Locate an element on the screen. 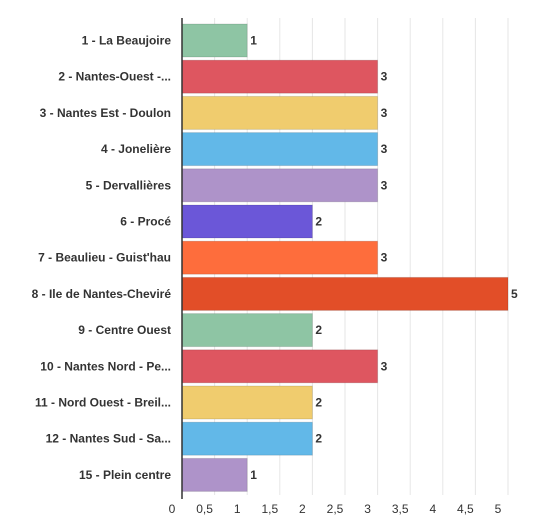 This screenshot has width=543, height=527. x-tick-label: 2,5 is located at coordinates (335, 509).